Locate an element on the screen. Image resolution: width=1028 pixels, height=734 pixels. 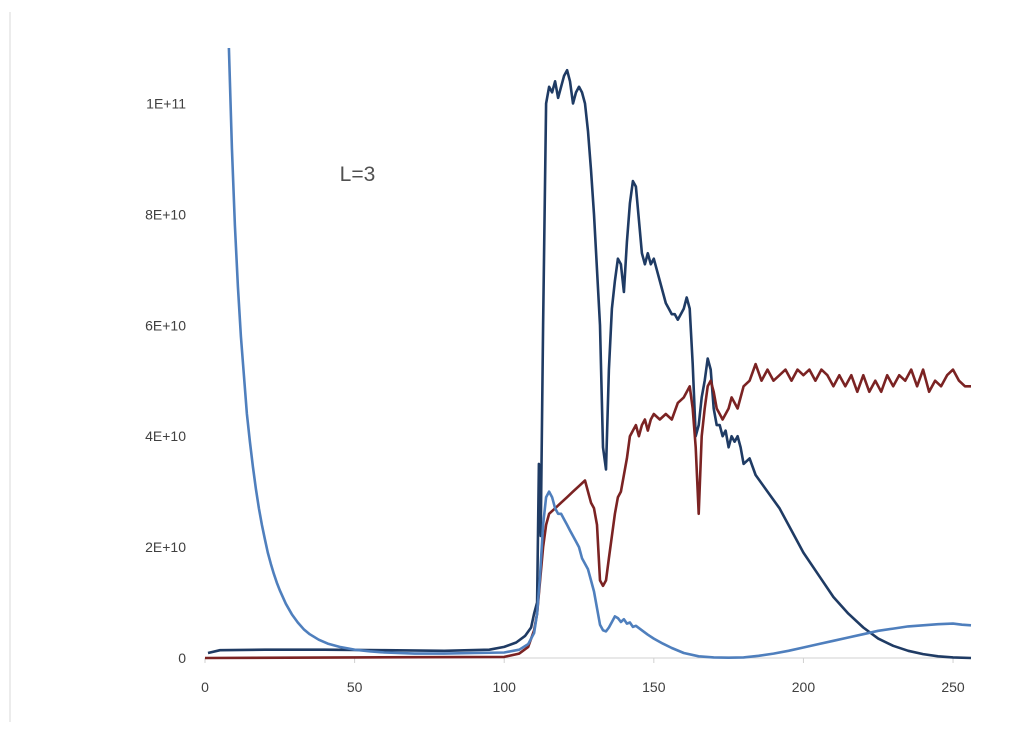
y-tick-label: 4E+10 is located at coordinates (165, 436).